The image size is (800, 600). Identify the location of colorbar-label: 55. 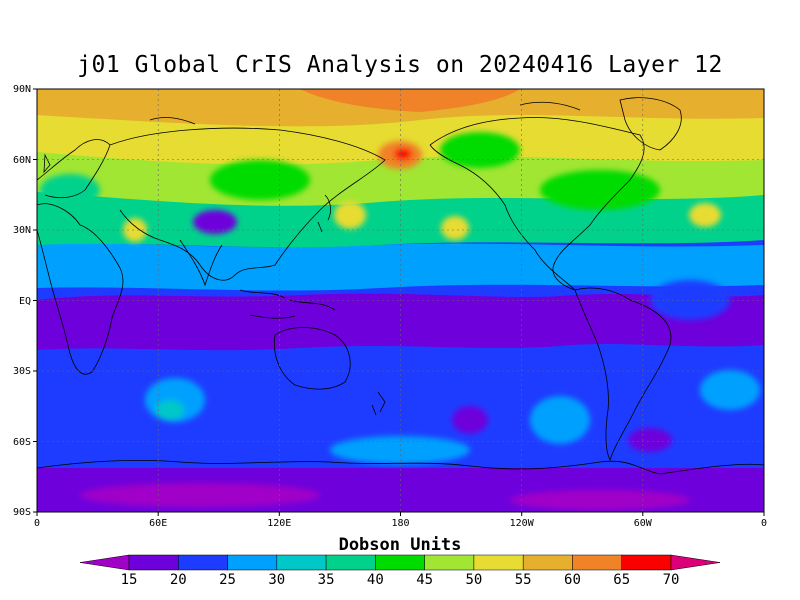
(523, 580).